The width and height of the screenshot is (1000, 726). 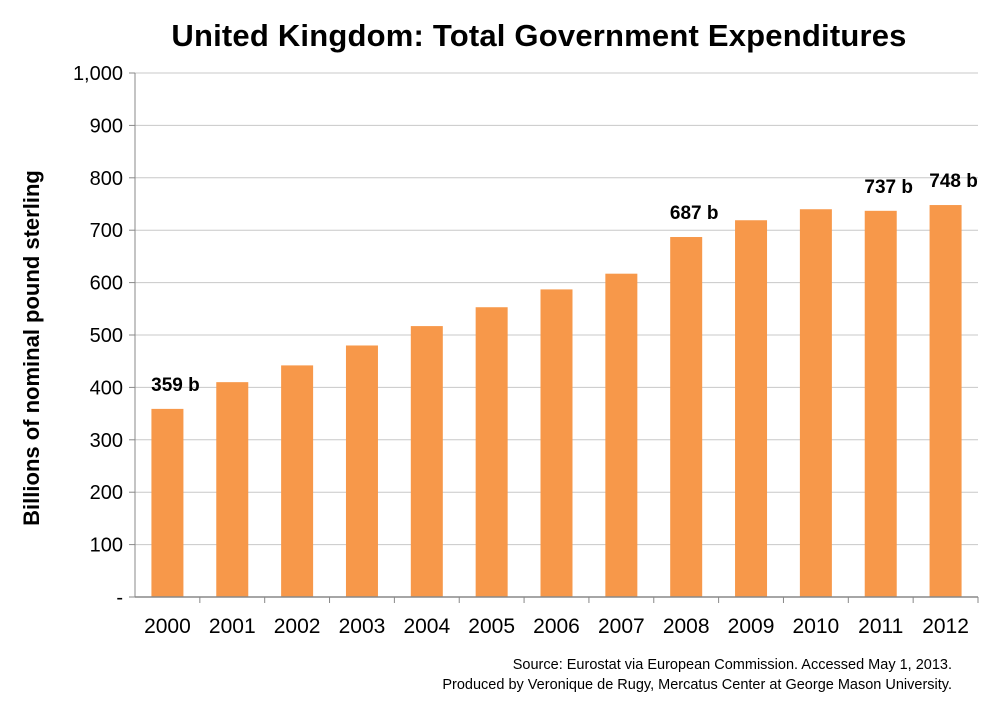 I want to click on y-tick-label: 300, so click(x=106, y=441).